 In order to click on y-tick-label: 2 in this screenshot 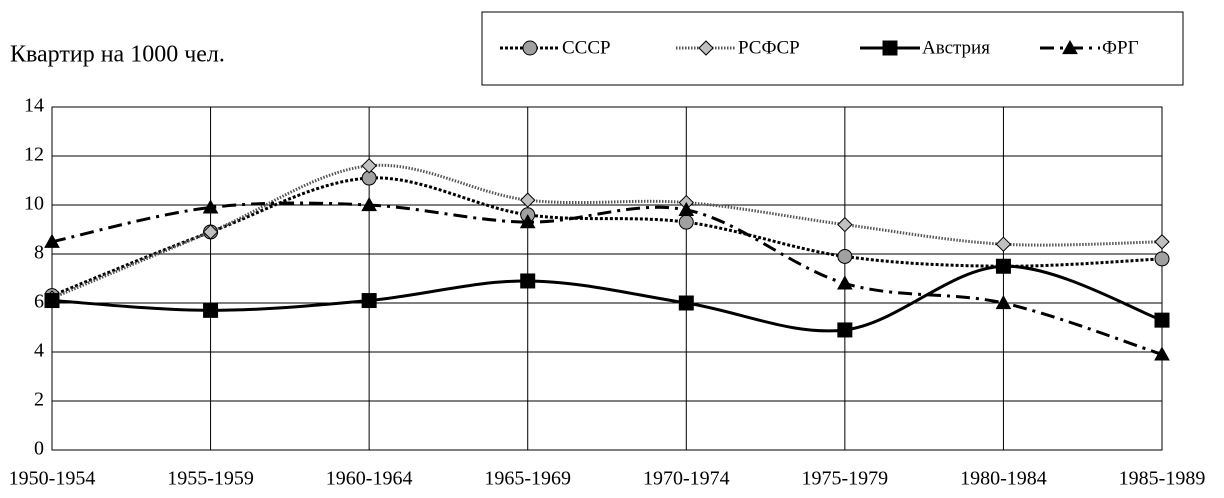, I will do `click(39, 400)`.